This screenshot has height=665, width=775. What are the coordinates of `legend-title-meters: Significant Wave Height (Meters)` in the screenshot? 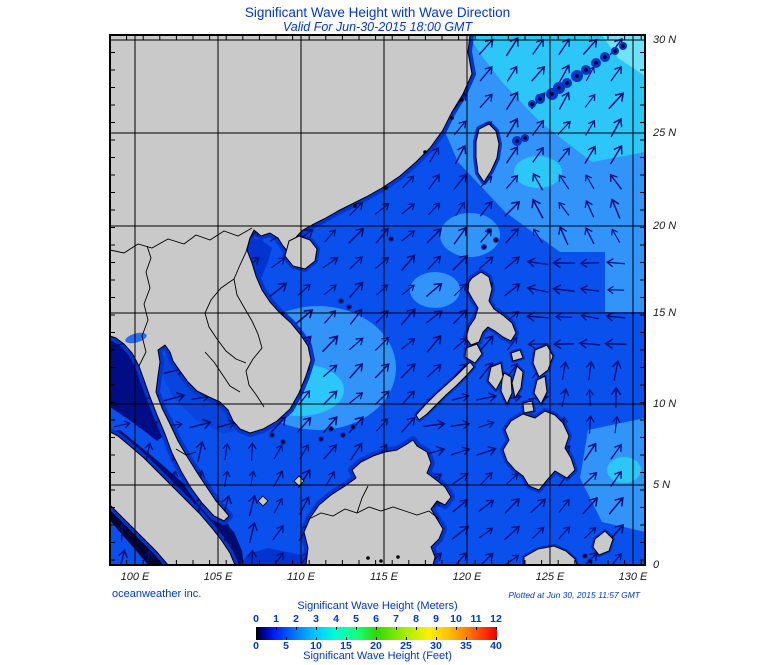 It's located at (377, 606).